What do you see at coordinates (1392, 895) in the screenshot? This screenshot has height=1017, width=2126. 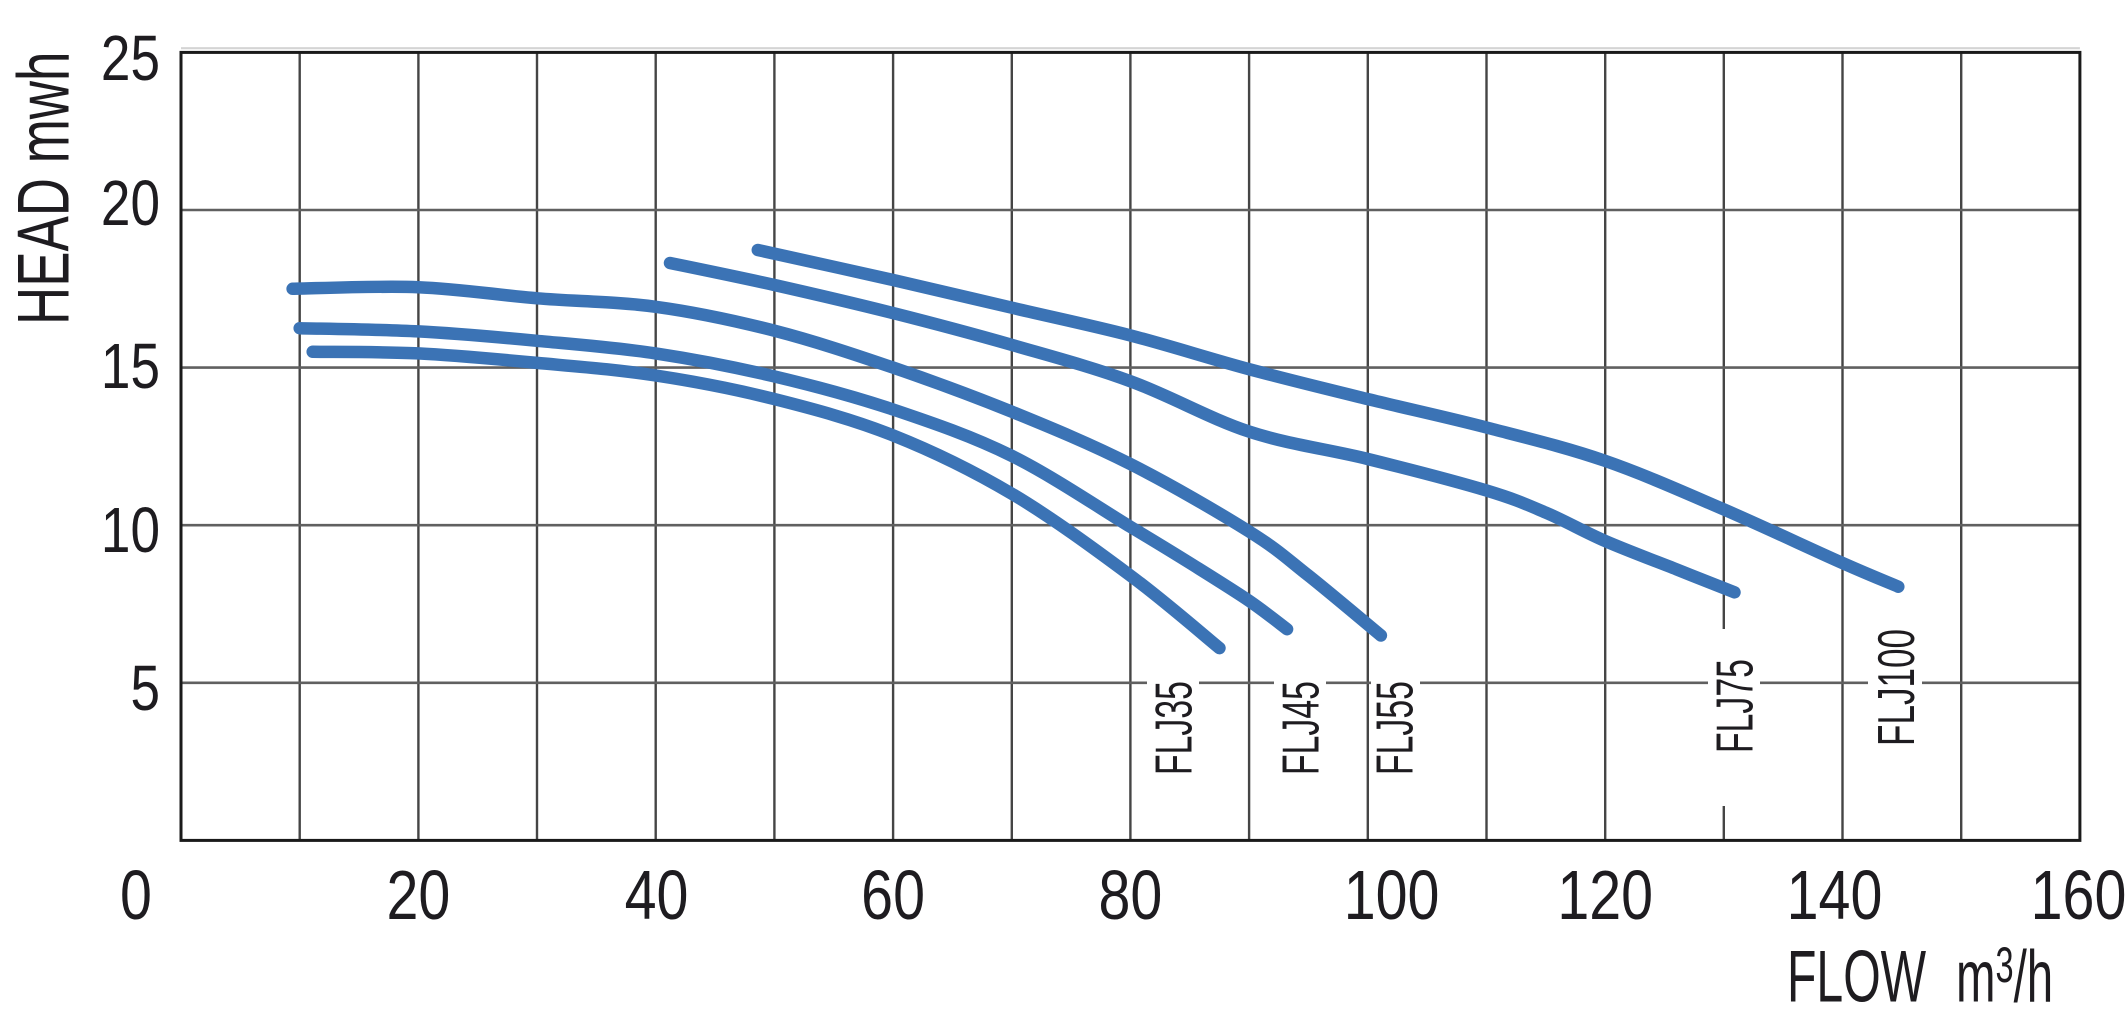 I see `svg-text: 100` at bounding box center [1392, 895].